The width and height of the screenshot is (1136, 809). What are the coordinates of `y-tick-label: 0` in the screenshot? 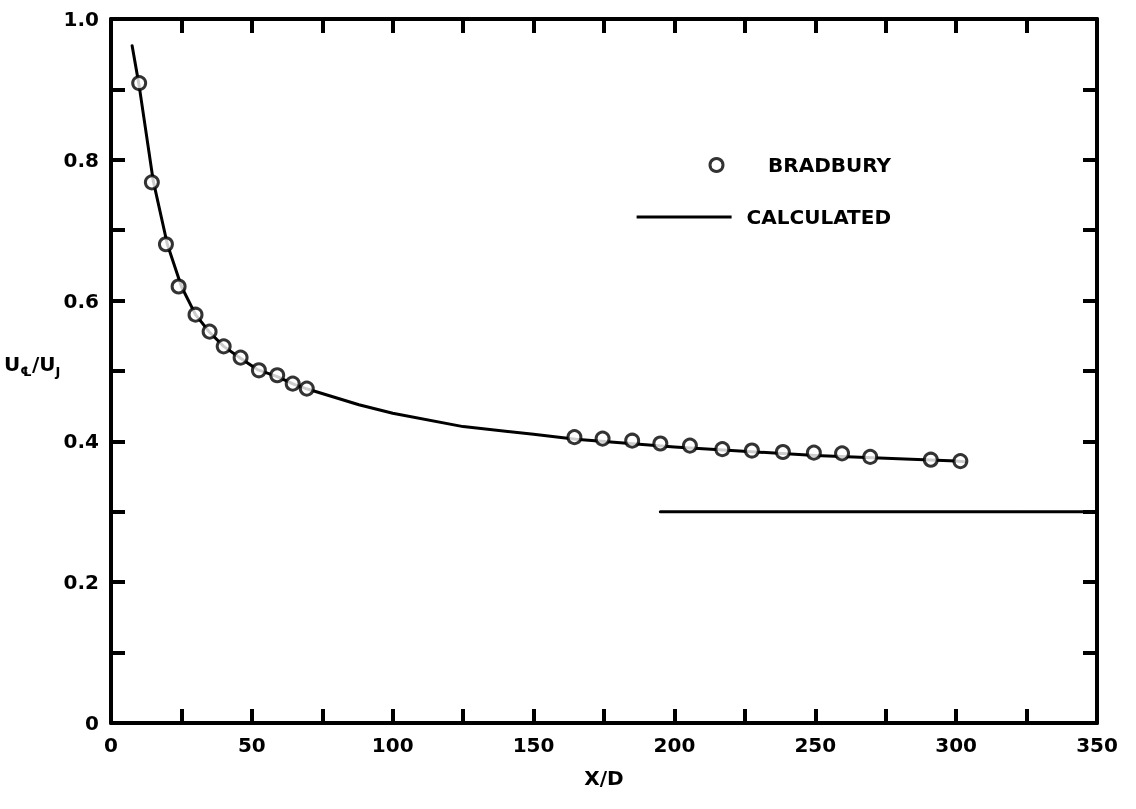 It's located at (92, 723).